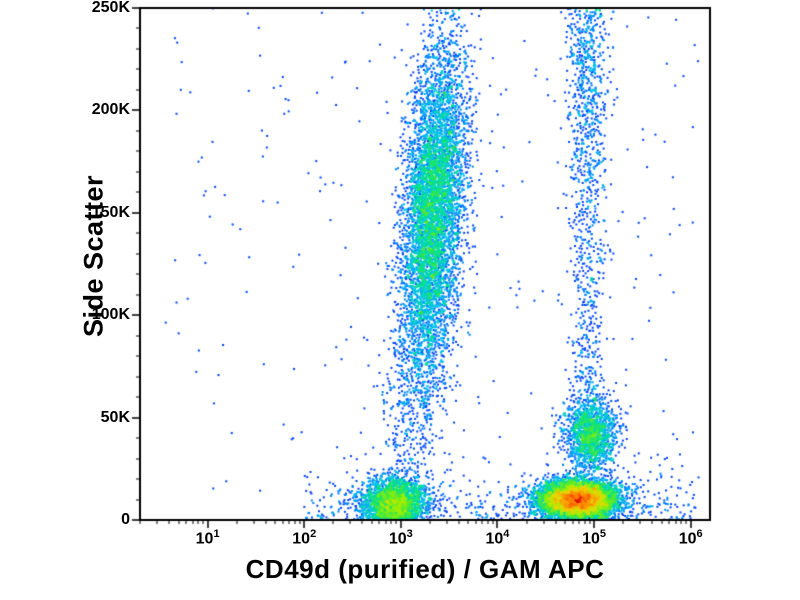 Image resolution: width=800 pixels, height=600 pixels. Describe the element at coordinates (125, 519) in the screenshot. I see `y-tick-label: 0` at that location.